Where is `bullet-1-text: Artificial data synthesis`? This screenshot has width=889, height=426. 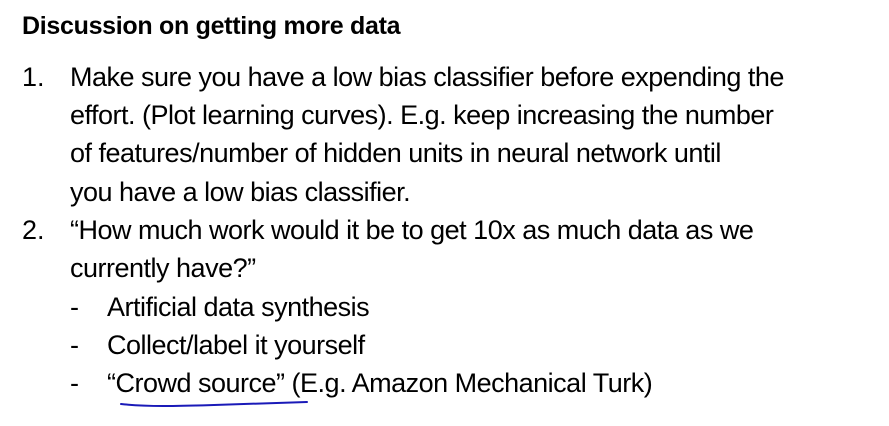
bullet-1-text: Artificial data synthesis is located at coordinates (238, 307).